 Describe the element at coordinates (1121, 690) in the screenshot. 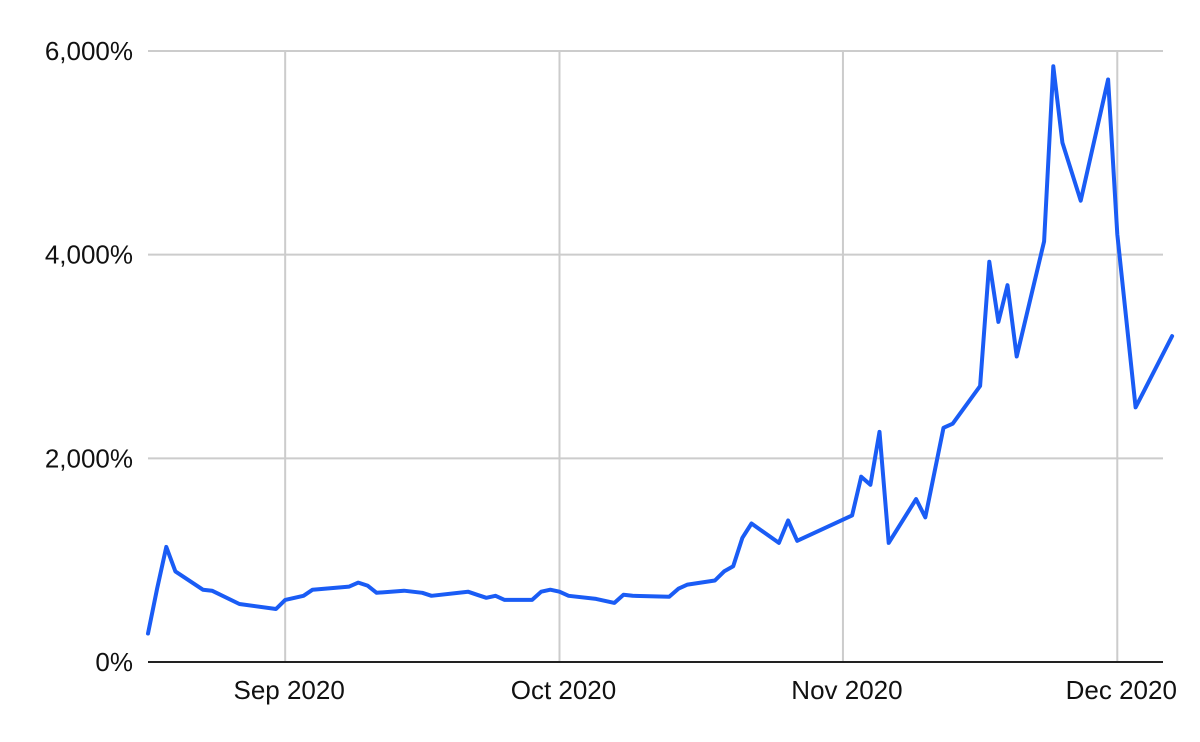

I see `x-tick-label: Dec 2020` at that location.